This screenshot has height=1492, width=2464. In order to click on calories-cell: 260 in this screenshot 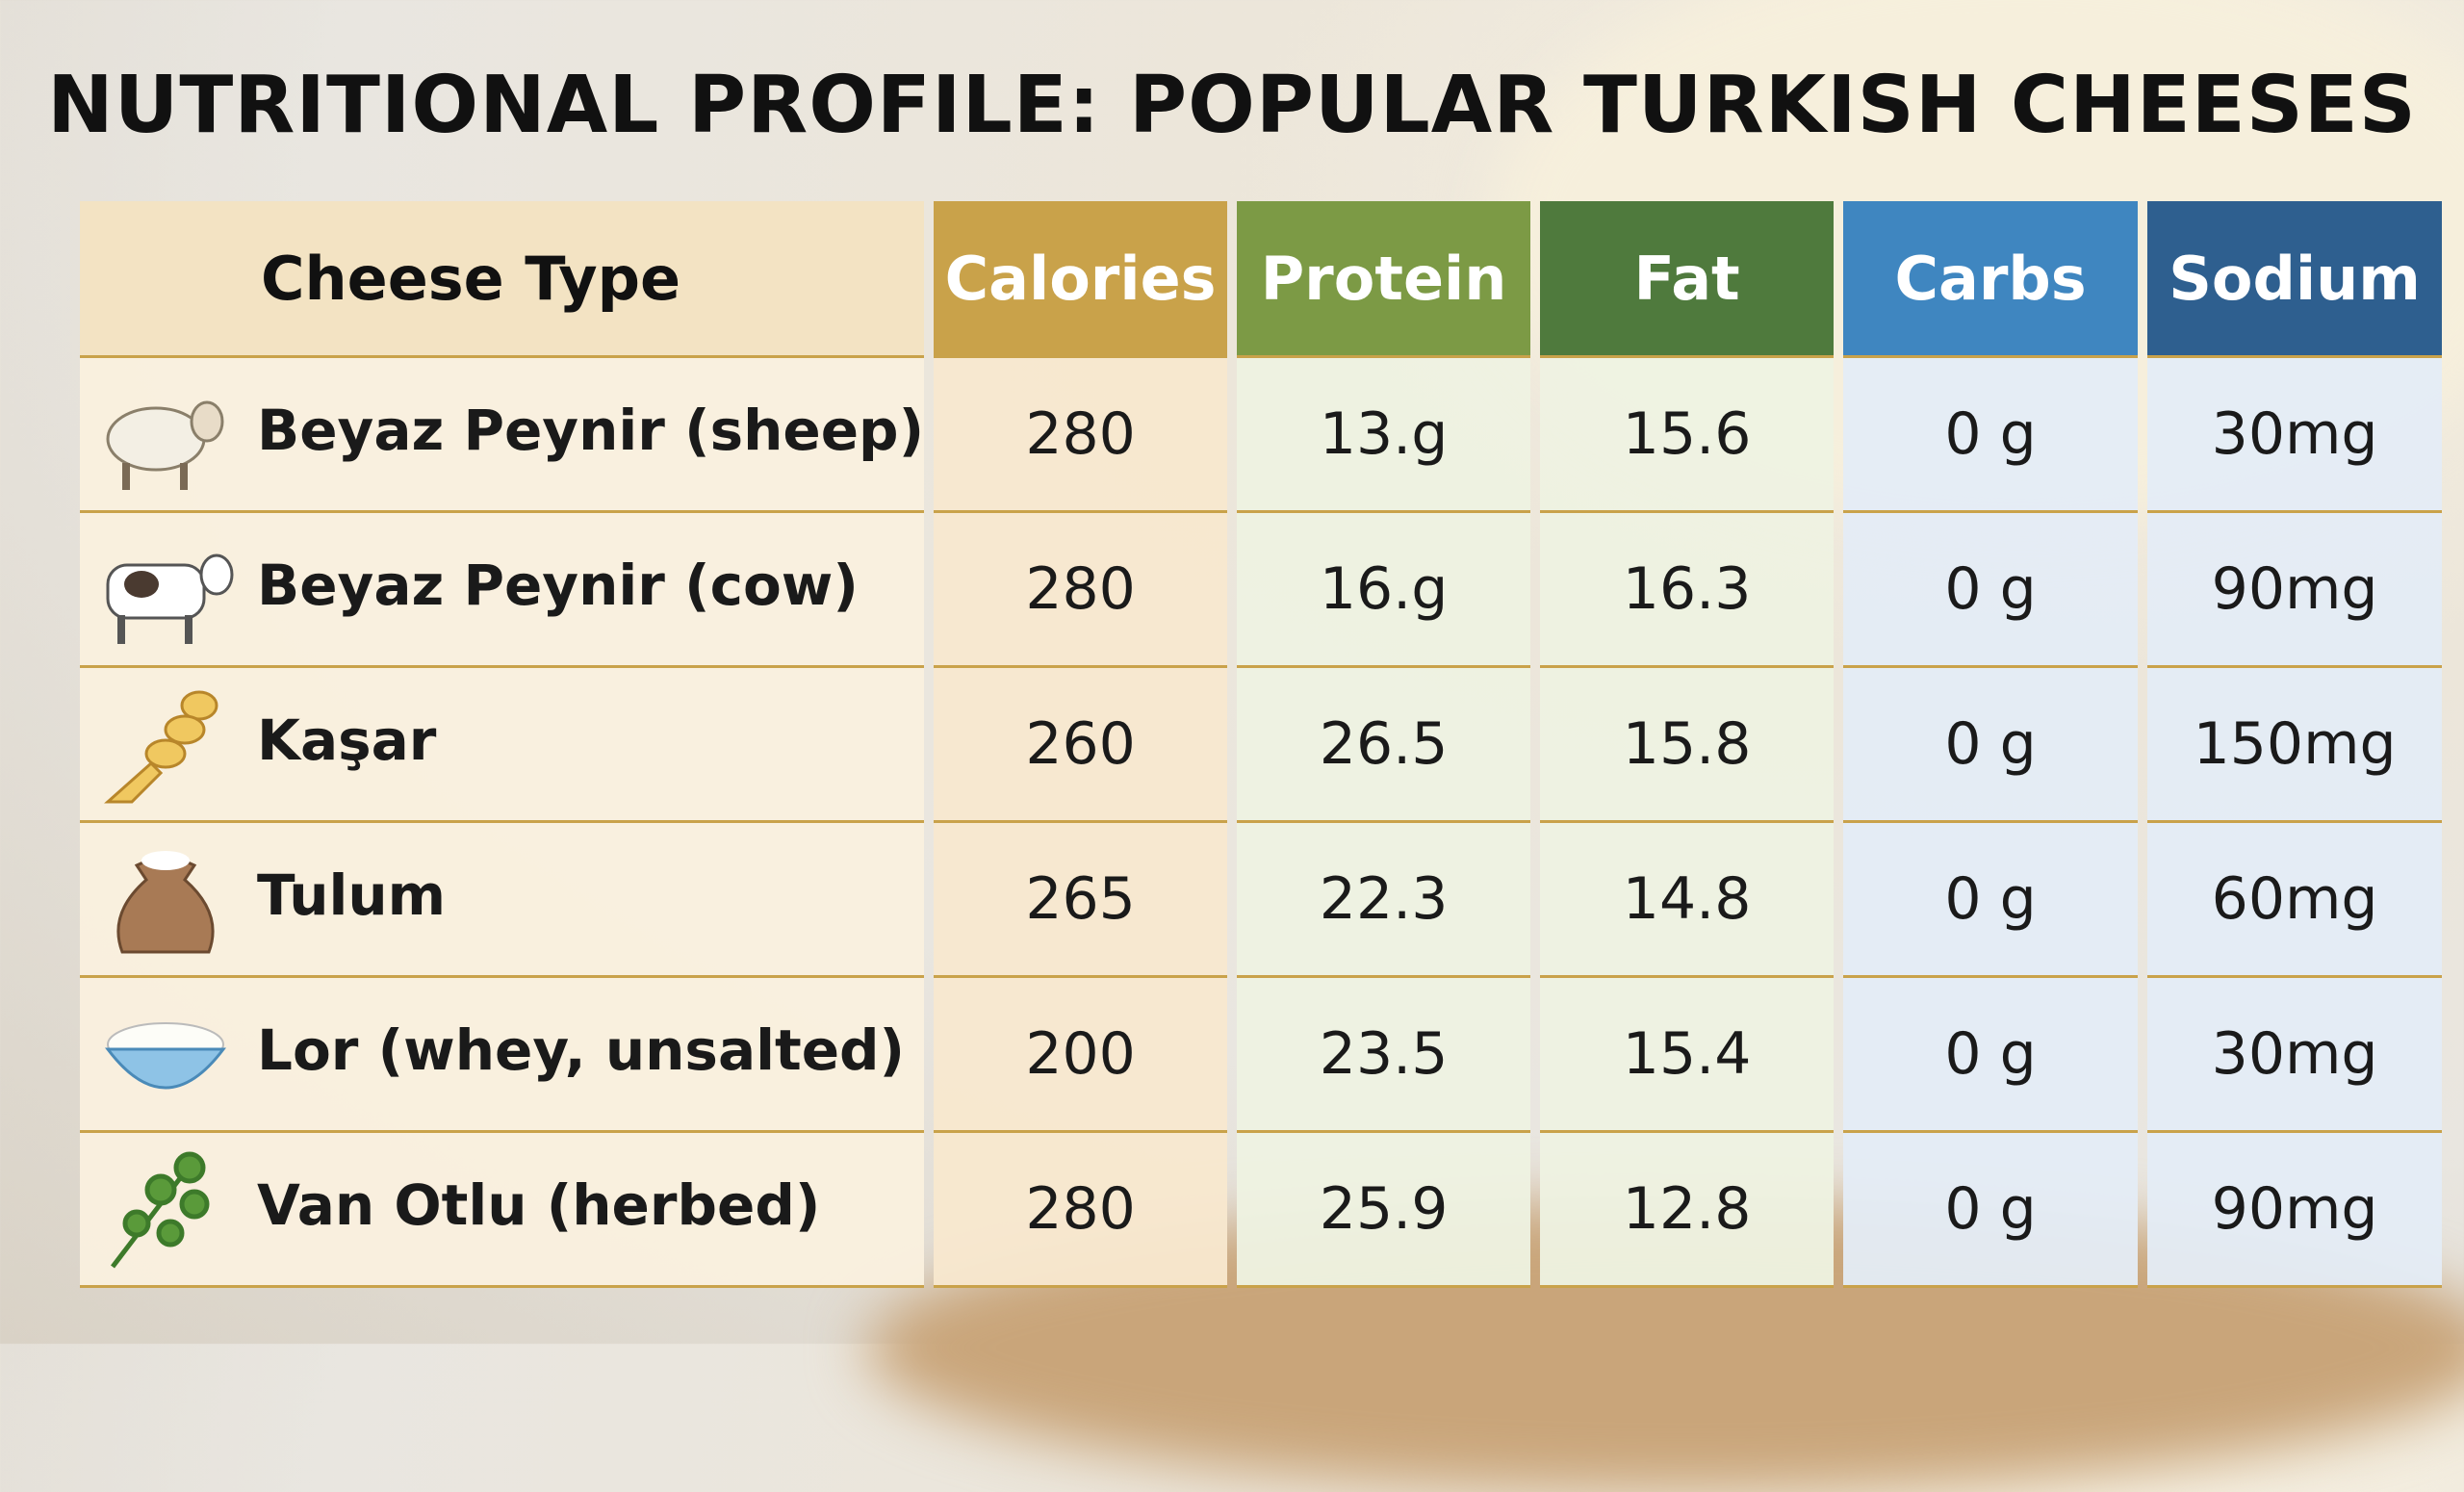, I will do `click(1081, 745)`.